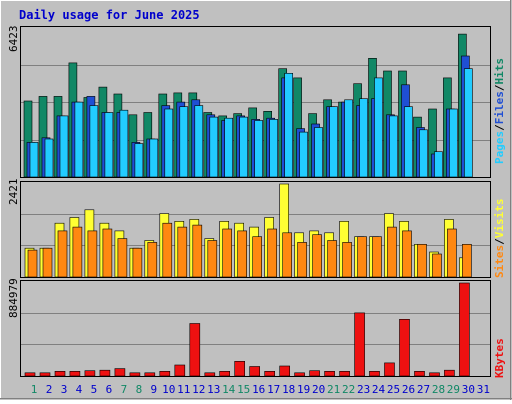 This screenshot has height=404, width=512. What do you see at coordinates (333, 389) in the screenshot?
I see `x-day-label: 21` at bounding box center [333, 389].